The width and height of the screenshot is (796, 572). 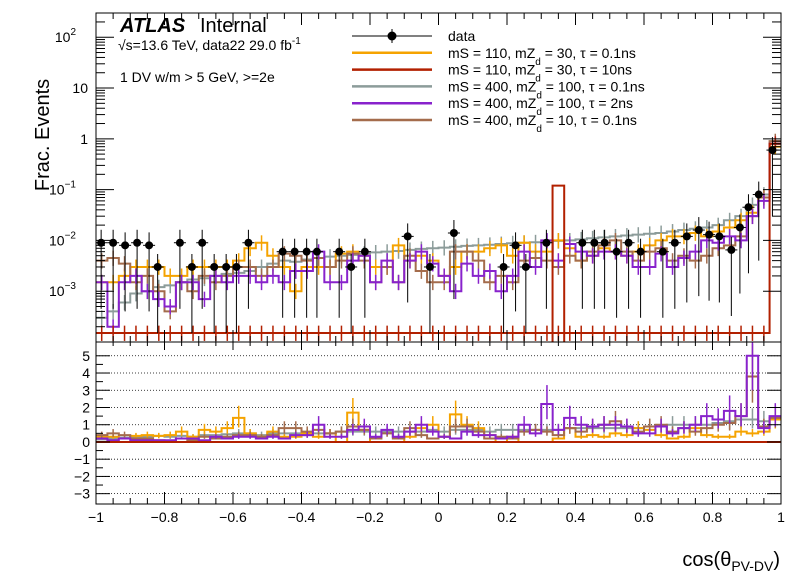 I want to click on legend-label: mS = 400, mZd = 10, τ = 0.1ns, so click(x=542, y=123).